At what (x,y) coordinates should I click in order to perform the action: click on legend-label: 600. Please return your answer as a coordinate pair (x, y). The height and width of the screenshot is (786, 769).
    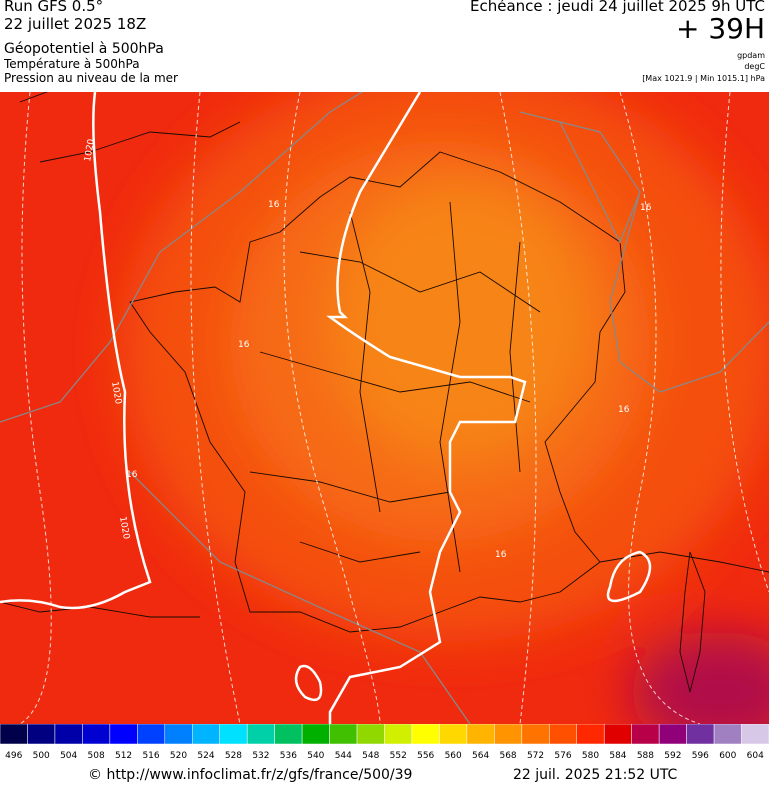
    Looking at the image, I should click on (727, 756).